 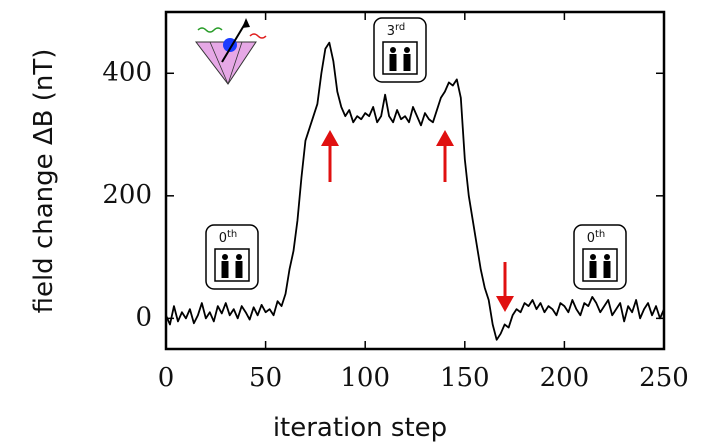 What do you see at coordinates (44, 181) in the screenshot?
I see `y-axis-label: field change ΔB (nT)` at bounding box center [44, 181].